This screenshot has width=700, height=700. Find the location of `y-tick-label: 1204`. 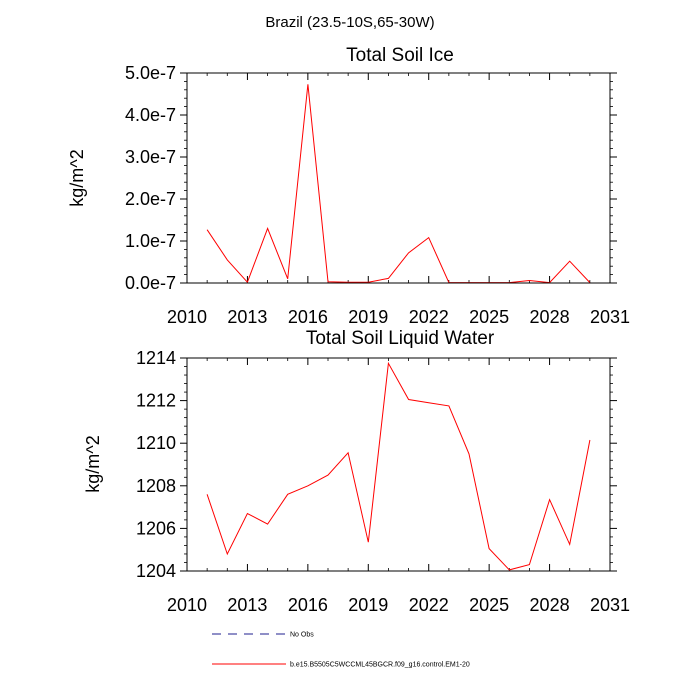

y-tick-label: 1204 is located at coordinates (156, 571).